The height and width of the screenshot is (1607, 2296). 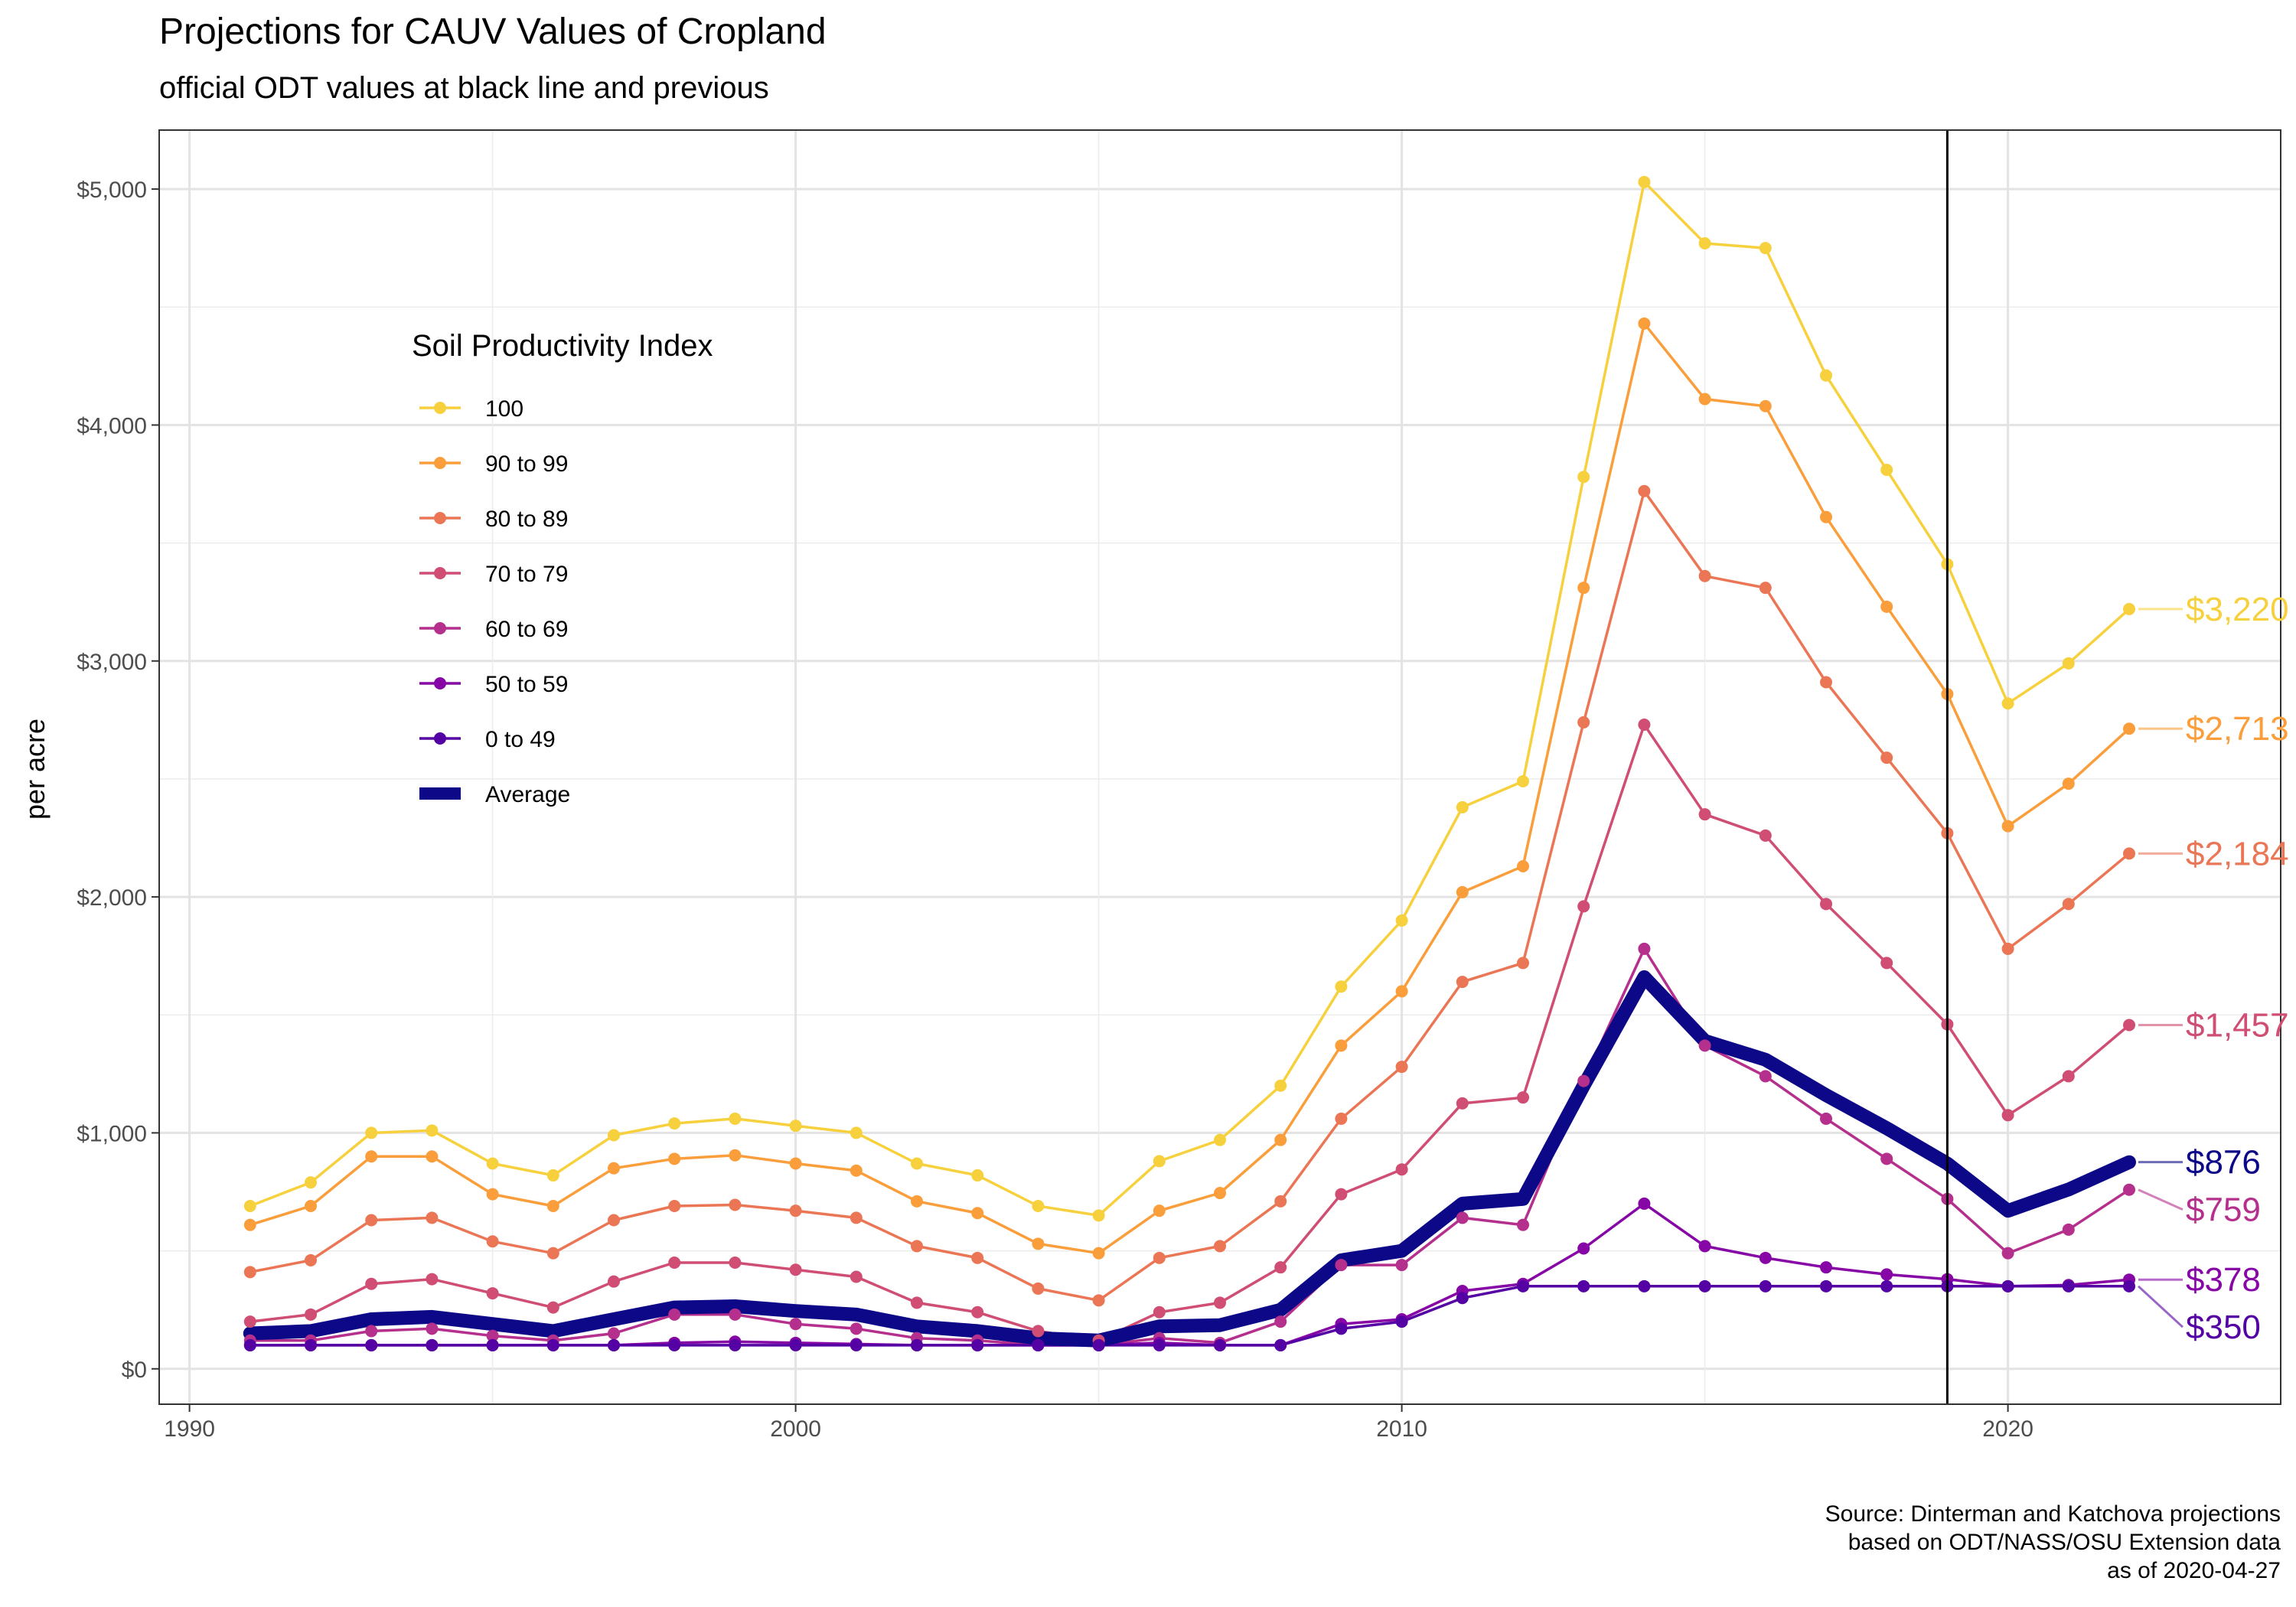 What do you see at coordinates (2007, 1429) in the screenshot?
I see `x-tick-label: 2020` at bounding box center [2007, 1429].